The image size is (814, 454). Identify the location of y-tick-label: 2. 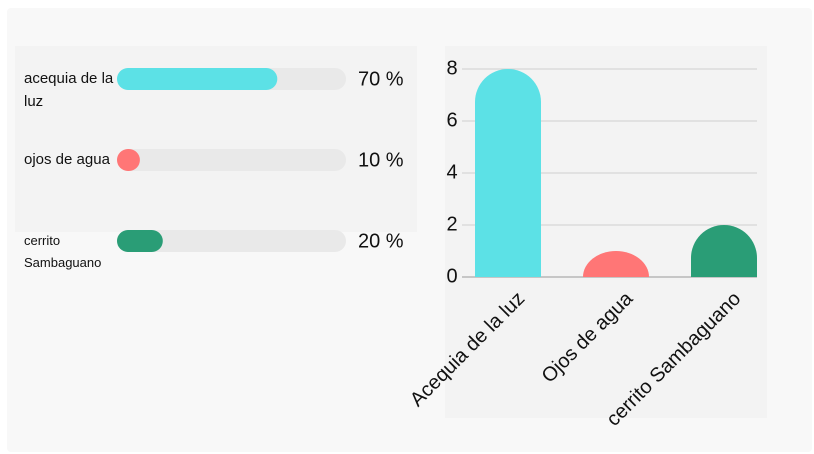
(451, 224).